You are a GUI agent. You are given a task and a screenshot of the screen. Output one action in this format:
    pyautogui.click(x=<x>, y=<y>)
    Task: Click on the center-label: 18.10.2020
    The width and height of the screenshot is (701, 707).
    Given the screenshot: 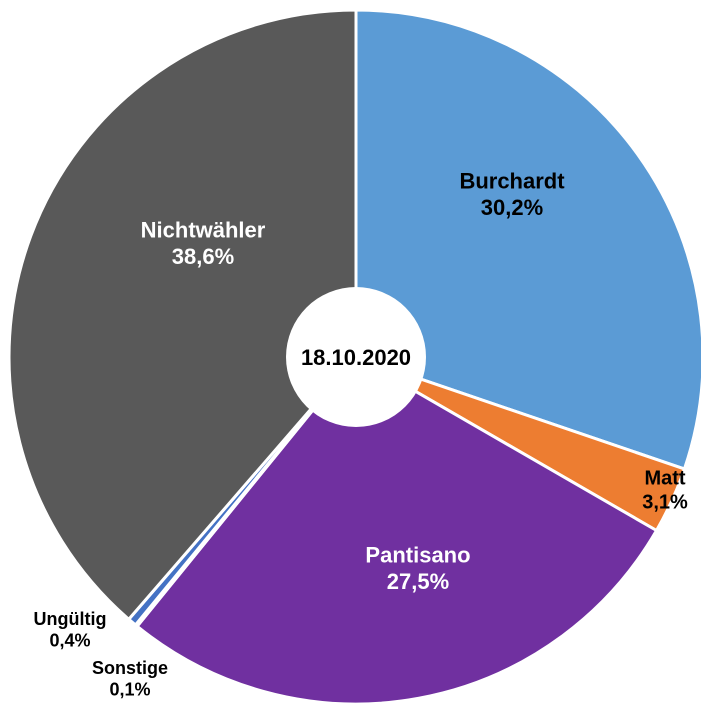 What is the action you would take?
    pyautogui.click(x=356, y=357)
    